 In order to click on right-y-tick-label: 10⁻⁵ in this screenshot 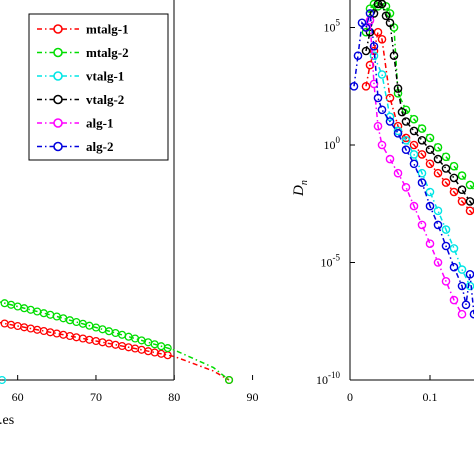, I will do `click(331, 261)`.